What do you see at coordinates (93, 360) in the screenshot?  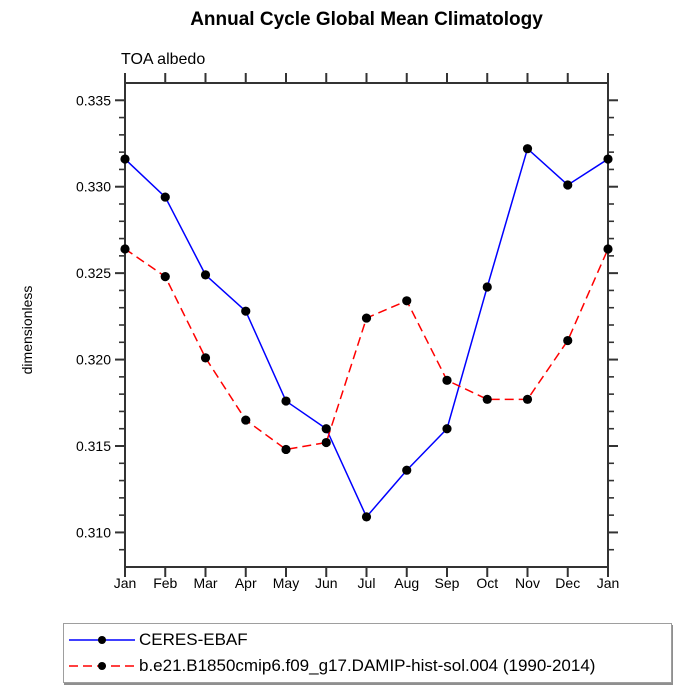 I see `y-tick-label: 0.320` at bounding box center [93, 360].